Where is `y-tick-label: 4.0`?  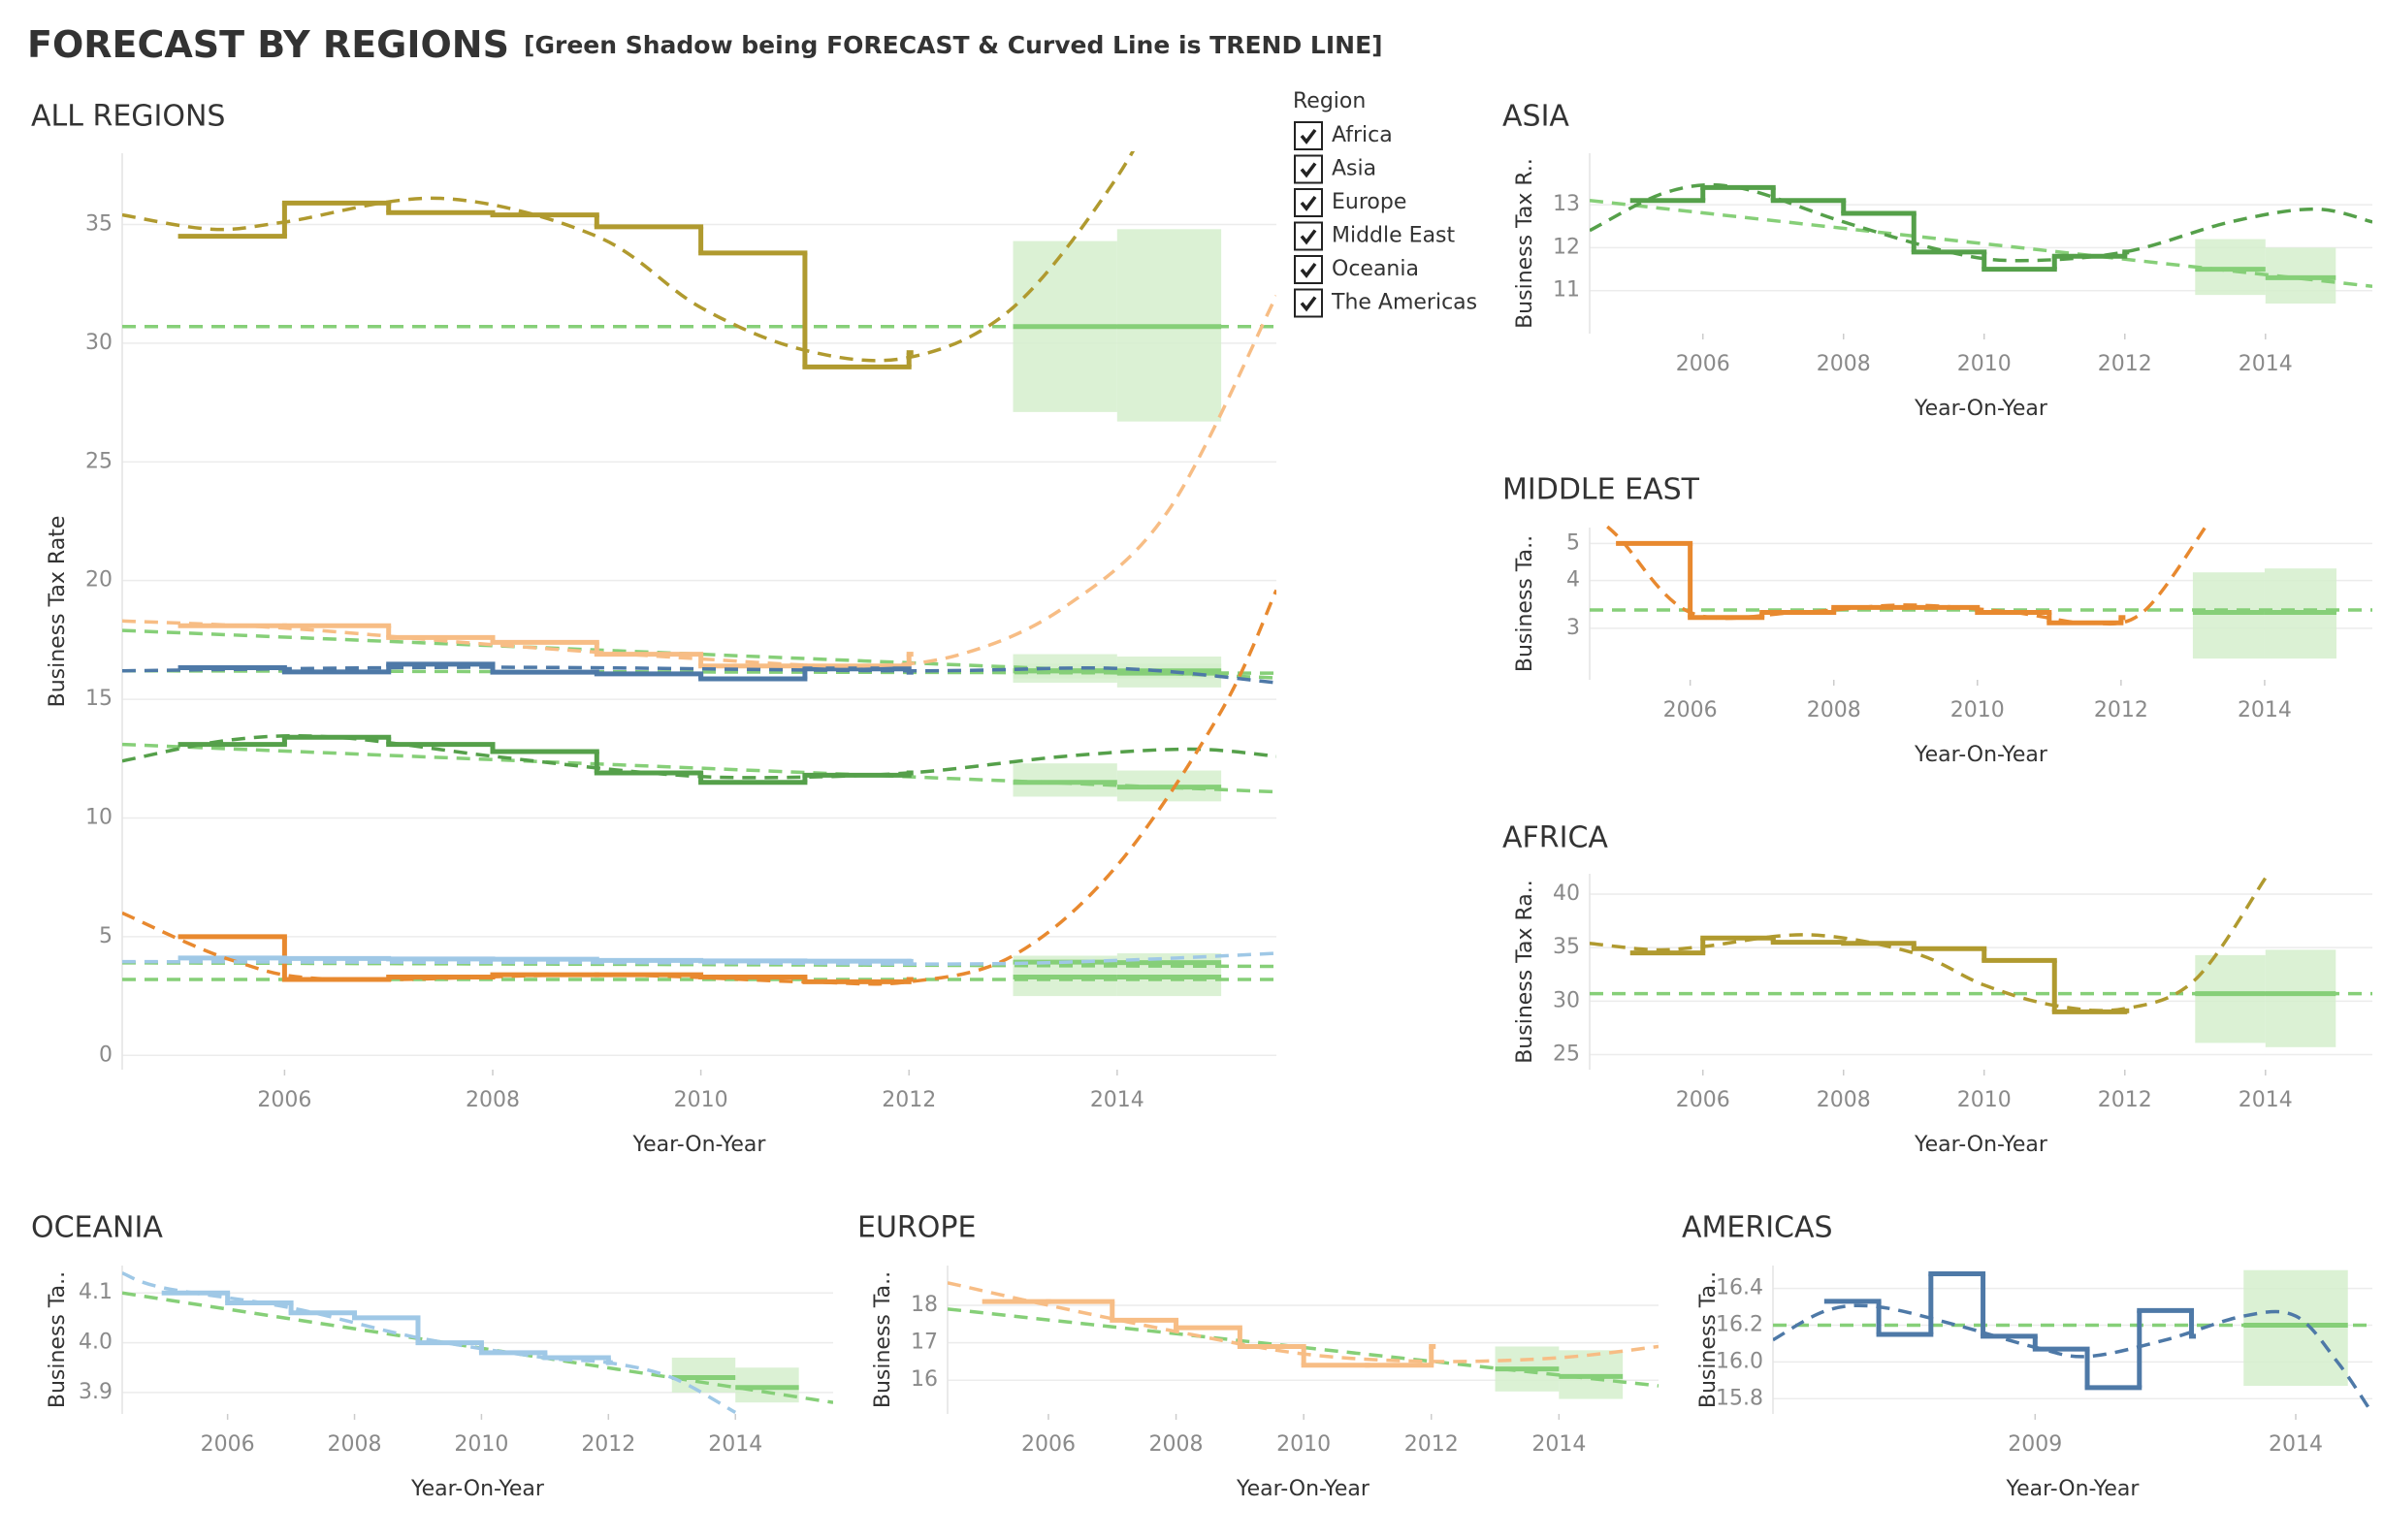
y-tick-label: 4.0 is located at coordinates (96, 1343).